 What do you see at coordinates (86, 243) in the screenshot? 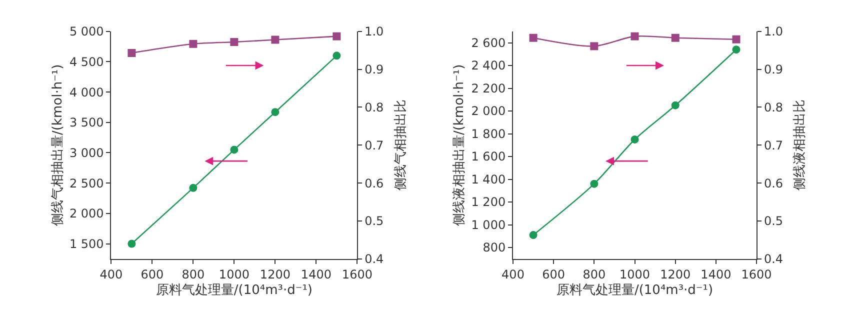
I see `y-tick-label: 1 500` at bounding box center [86, 243].